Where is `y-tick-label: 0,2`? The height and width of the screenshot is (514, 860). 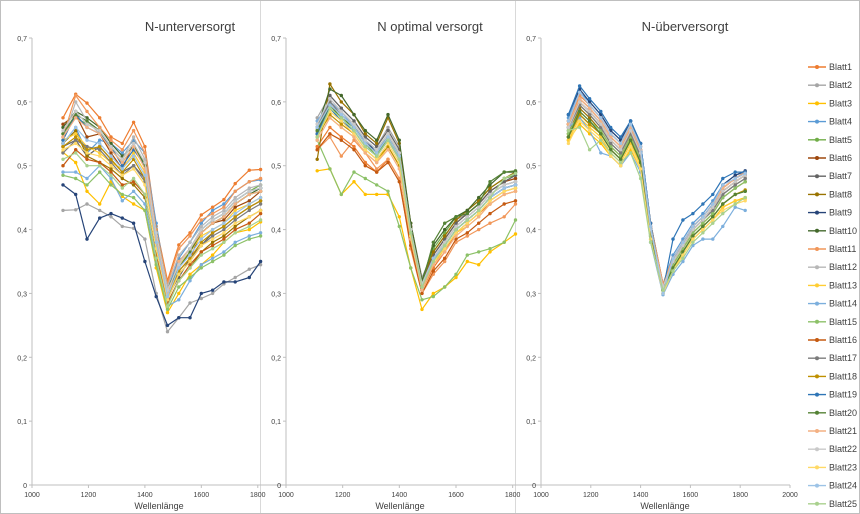 y-tick-label: 0,2 is located at coordinates (531, 358).